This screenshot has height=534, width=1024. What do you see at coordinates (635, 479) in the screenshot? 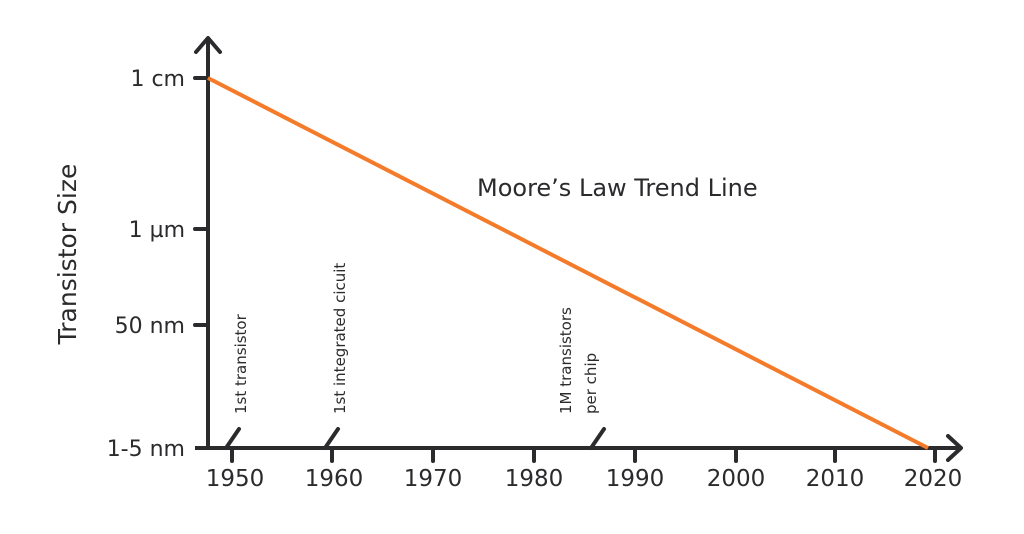
I see `x-tick-1990: 1990` at bounding box center [635, 479].